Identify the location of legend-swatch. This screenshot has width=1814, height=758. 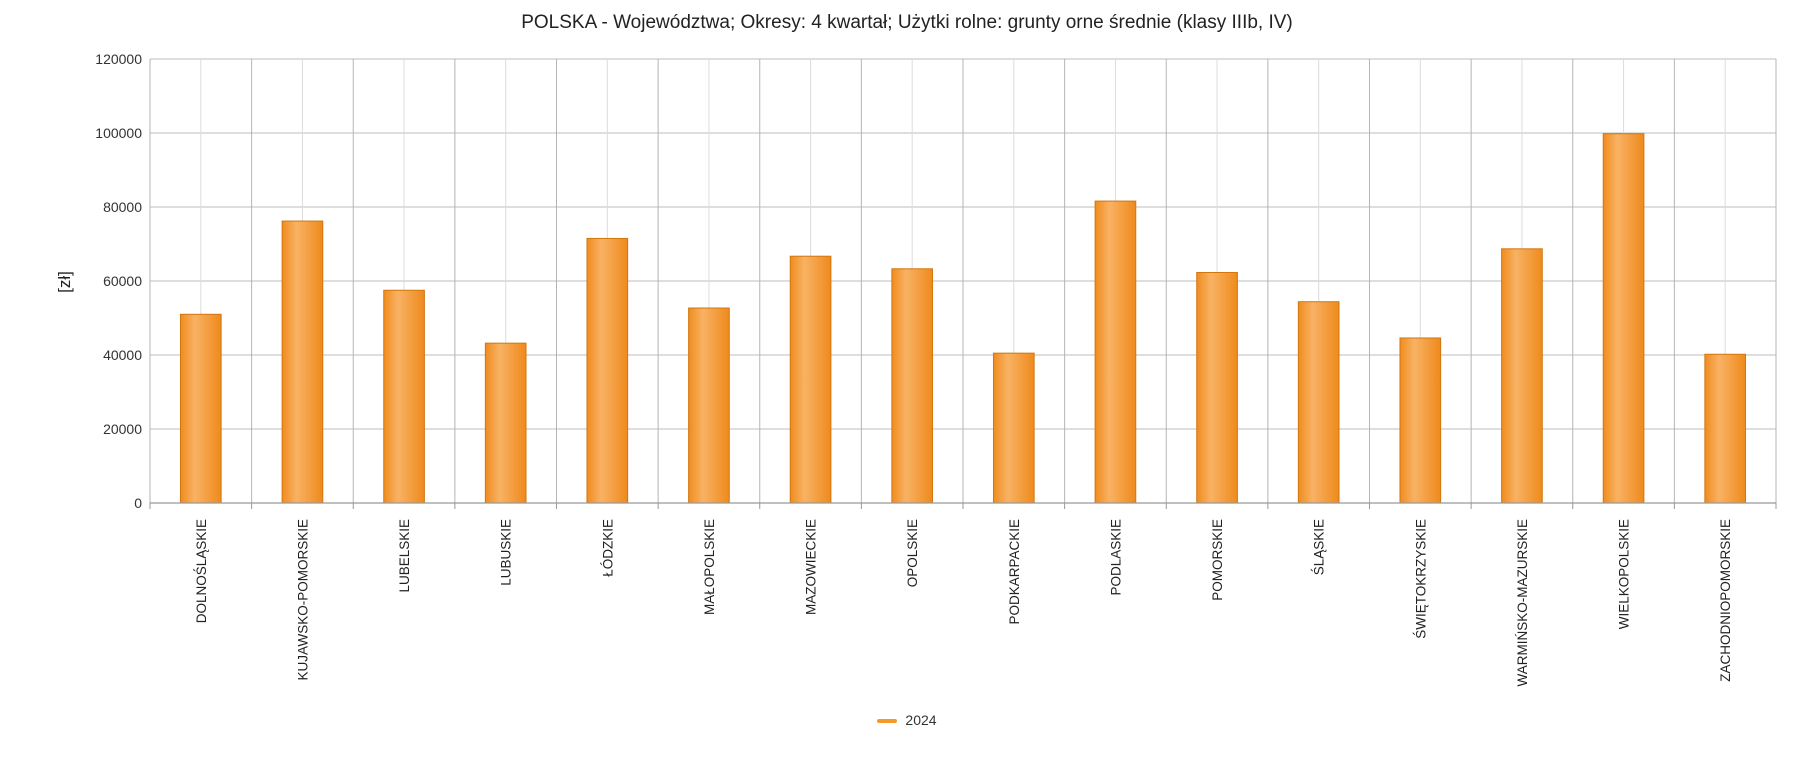
(887, 721).